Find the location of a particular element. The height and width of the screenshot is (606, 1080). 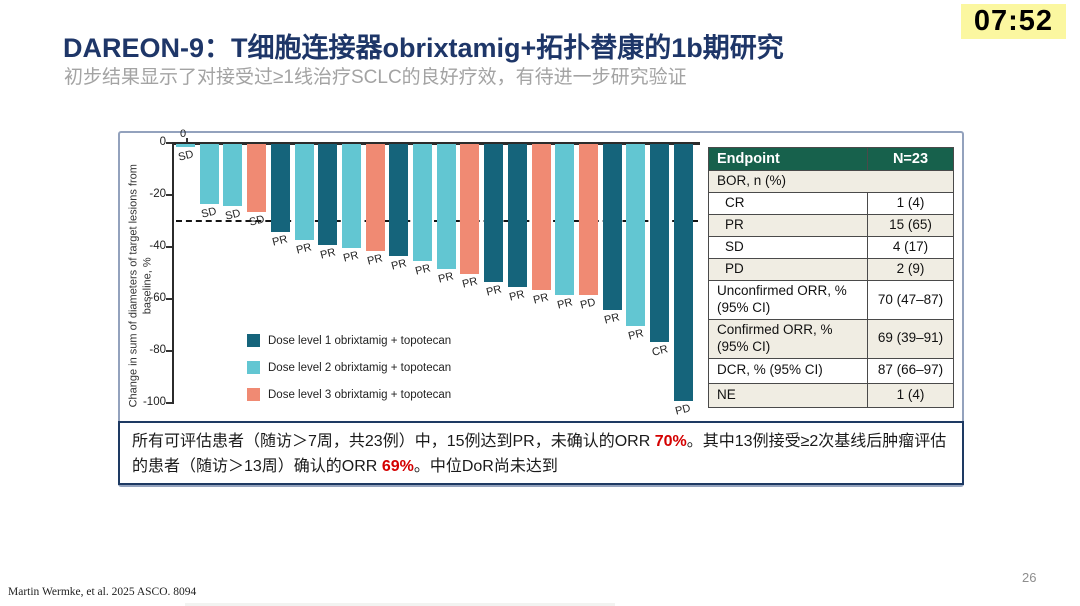

legend-label: Dose level 3 obrixtamig + topotecan is located at coordinates (360, 395).